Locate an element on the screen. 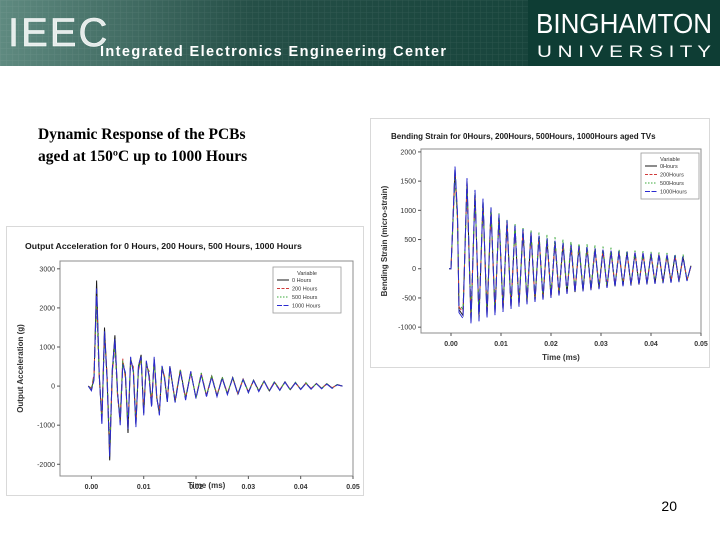  legend-entry: 500 Hours is located at coordinates (305, 298).